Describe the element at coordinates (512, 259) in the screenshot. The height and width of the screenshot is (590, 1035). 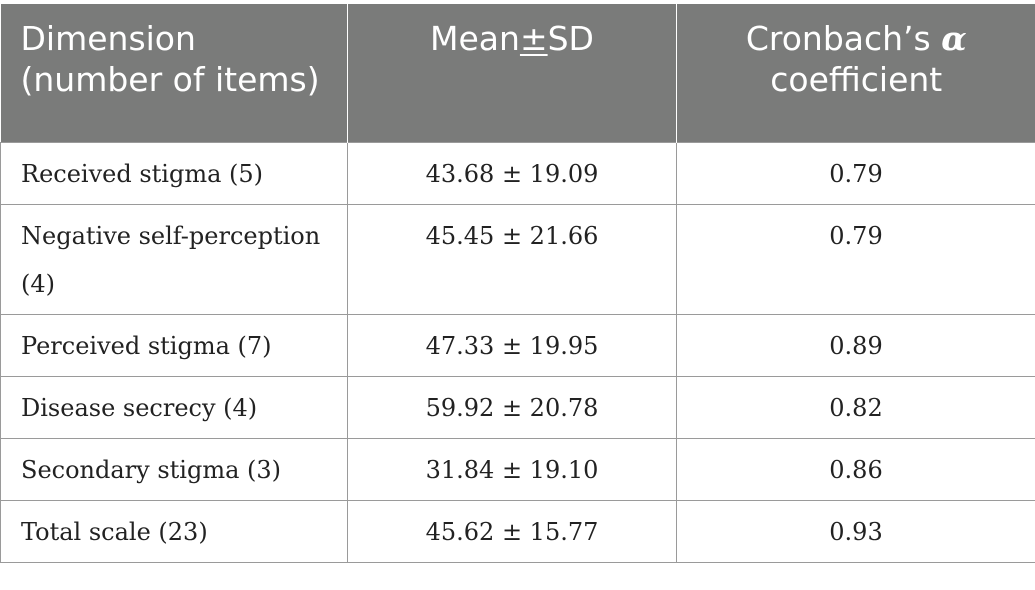
I see `cell-mean-sd: 45.45 ± 21.66` at that location.